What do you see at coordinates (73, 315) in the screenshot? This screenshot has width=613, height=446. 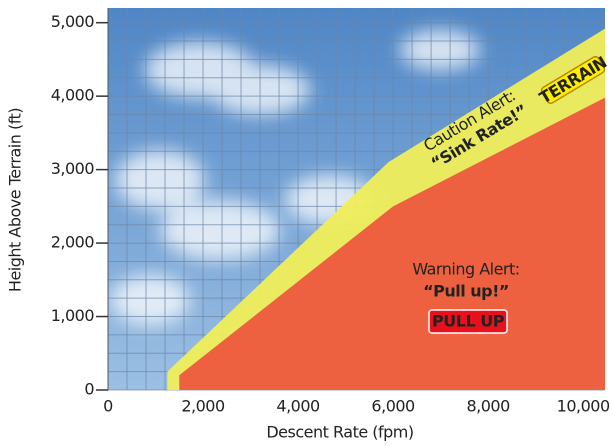 I see `y-tick-label: 1,000` at bounding box center [73, 315].